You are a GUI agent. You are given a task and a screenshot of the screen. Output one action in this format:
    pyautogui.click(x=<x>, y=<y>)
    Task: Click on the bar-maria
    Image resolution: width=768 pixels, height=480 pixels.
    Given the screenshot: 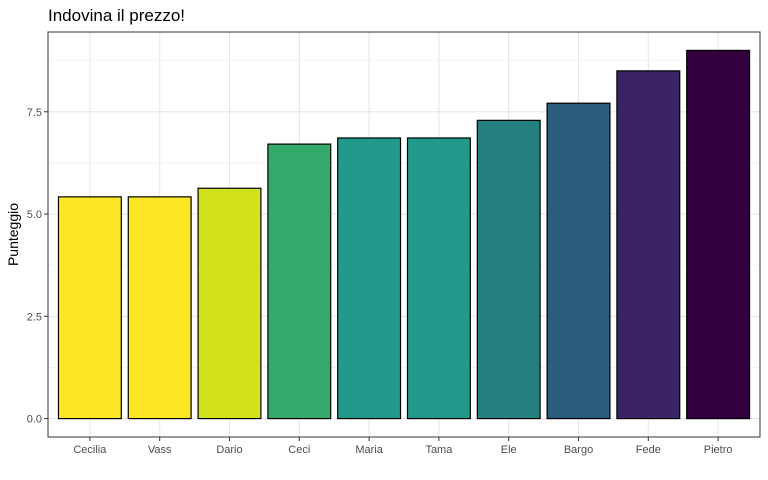 What is the action you would take?
    pyautogui.click(x=369, y=278)
    